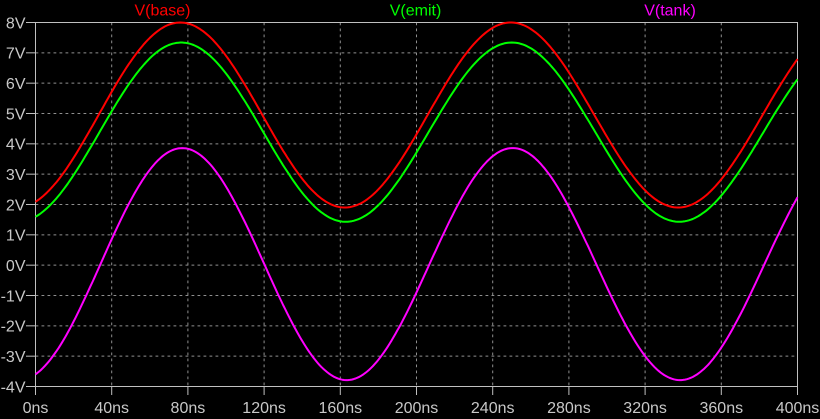 This screenshot has width=820, height=419. What do you see at coordinates (417, 408) in the screenshot?
I see `svg-text: 200ns` at bounding box center [417, 408].